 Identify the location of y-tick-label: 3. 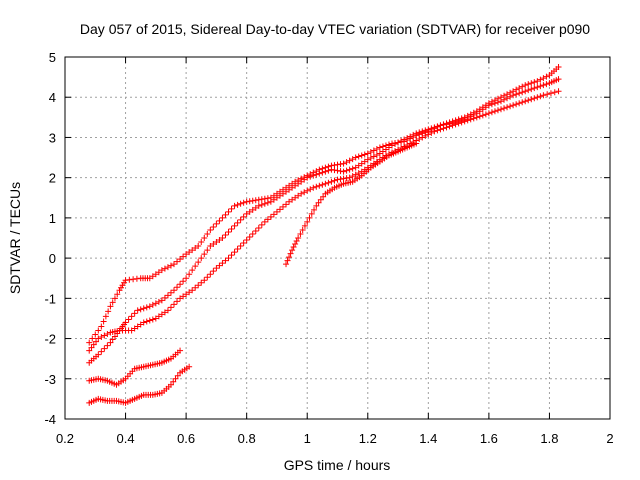
(52, 137).